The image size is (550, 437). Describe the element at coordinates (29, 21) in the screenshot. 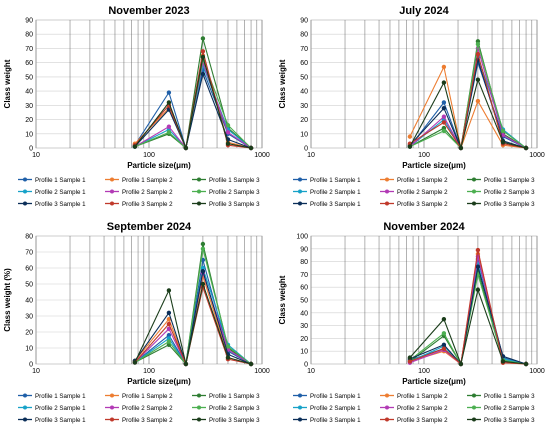

I see `y-tick-label: 90` at that location.